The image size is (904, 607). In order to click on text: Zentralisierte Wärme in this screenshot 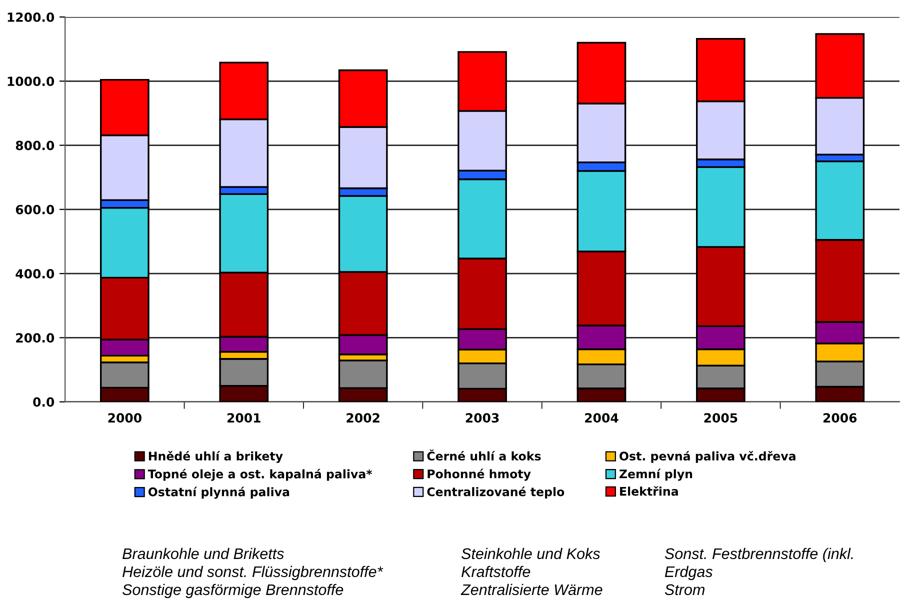, I will do `click(531, 590)`.